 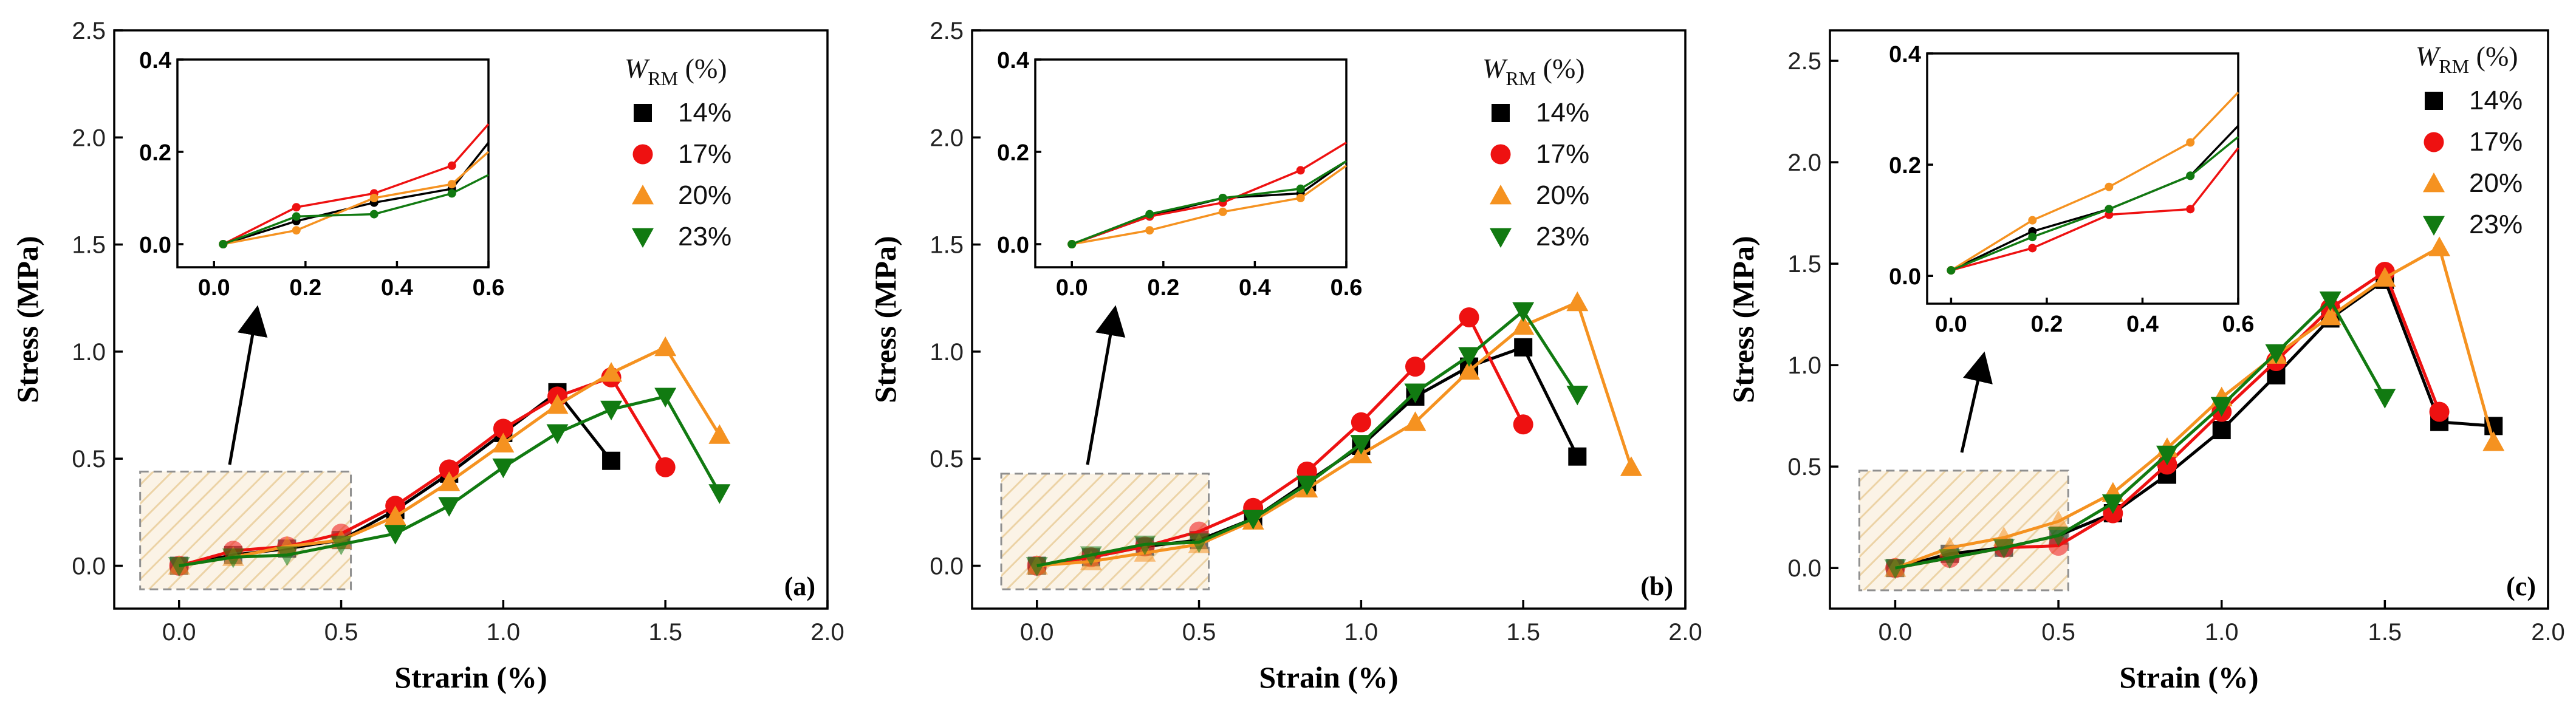 What do you see at coordinates (2385, 632) in the screenshot?
I see `x-tick-label: 1.5` at bounding box center [2385, 632].